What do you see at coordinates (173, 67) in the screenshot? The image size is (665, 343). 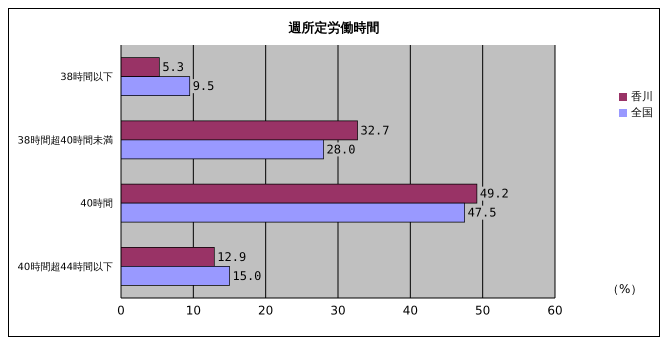 I see `data-label: 5.3` at bounding box center [173, 67].